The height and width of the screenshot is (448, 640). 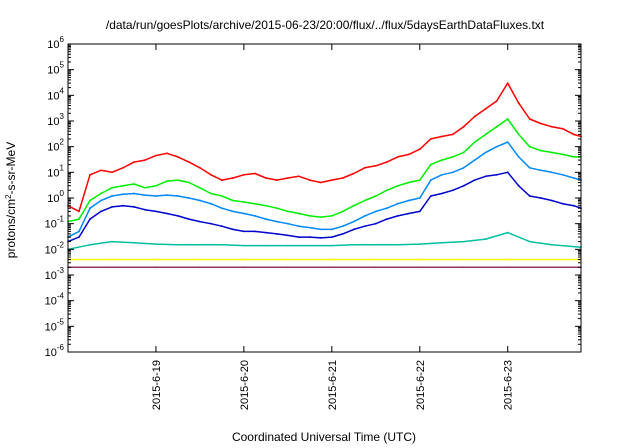 I want to click on y-tick-label: 10³, so click(x=55, y=120).